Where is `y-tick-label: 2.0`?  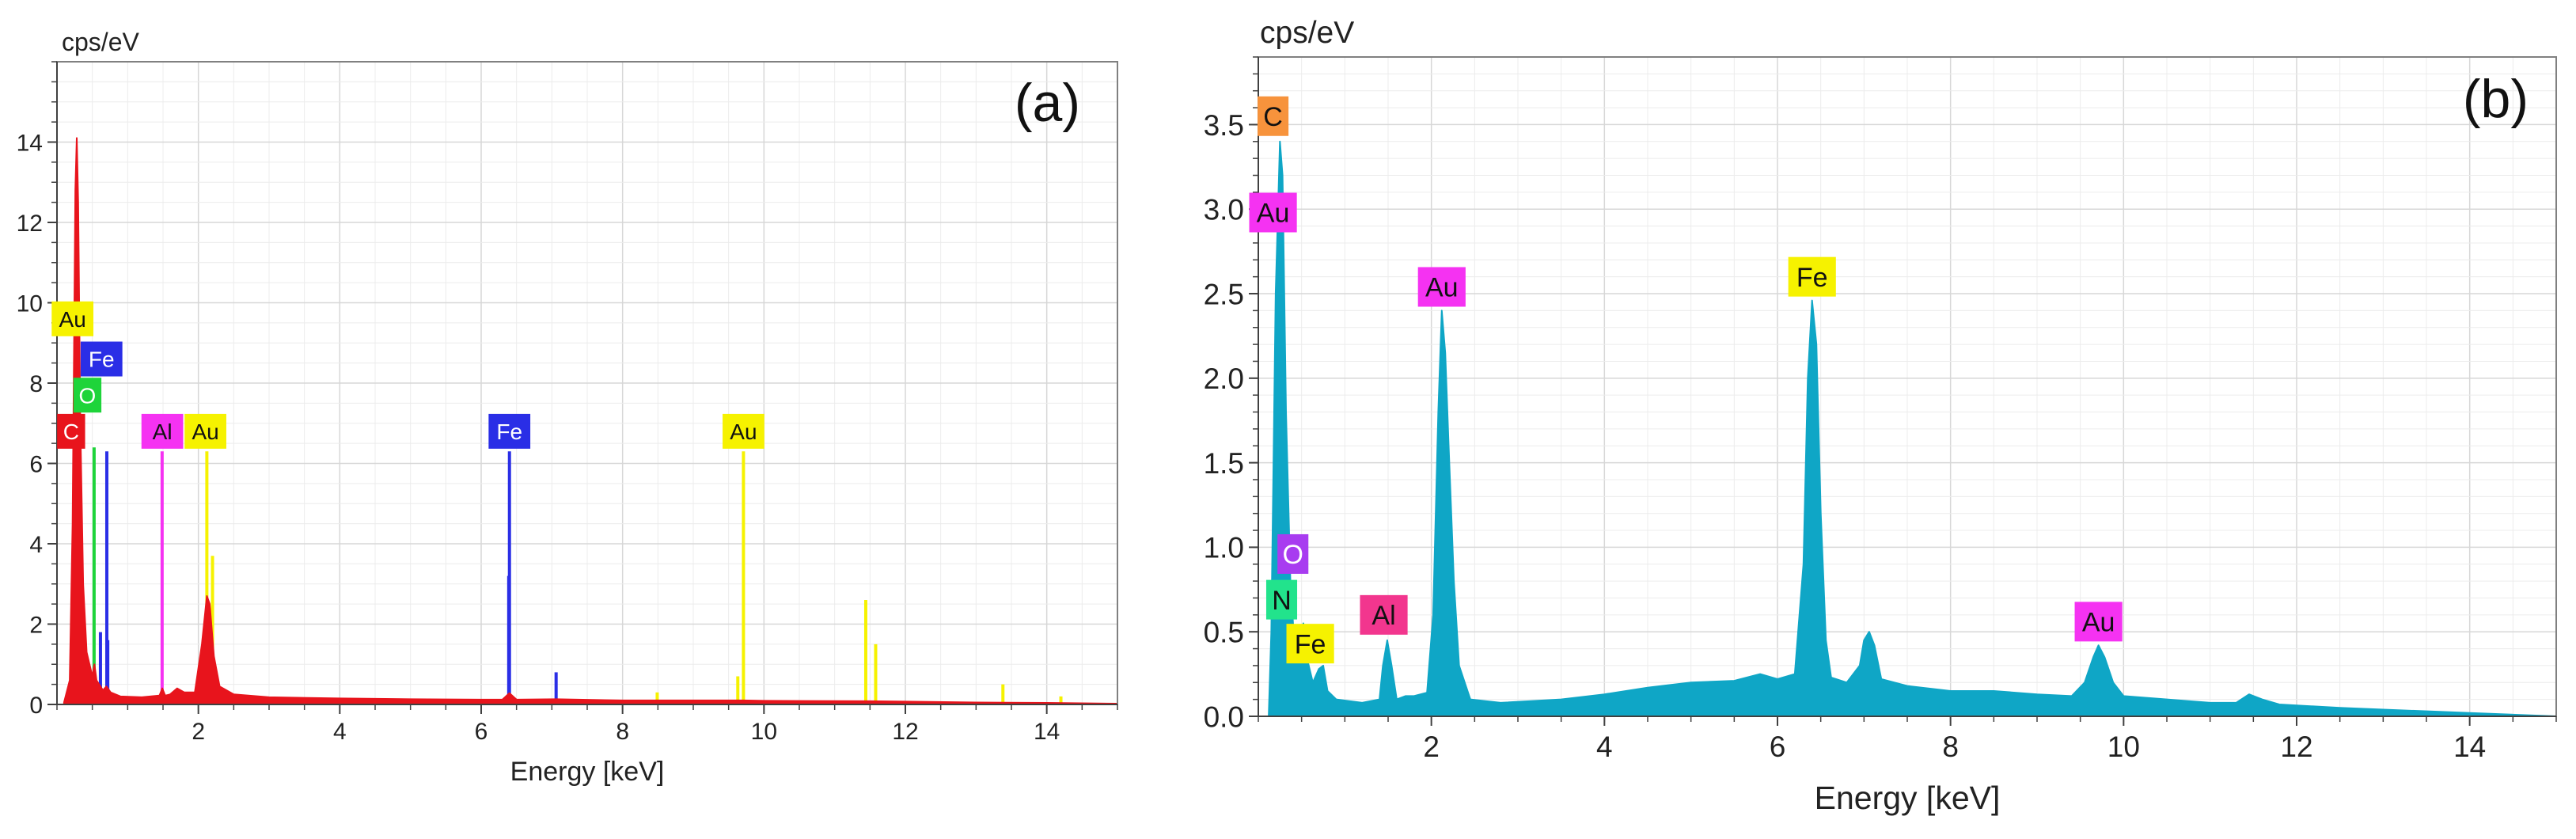
y-tick-label: 2.0 is located at coordinates (1224, 379).